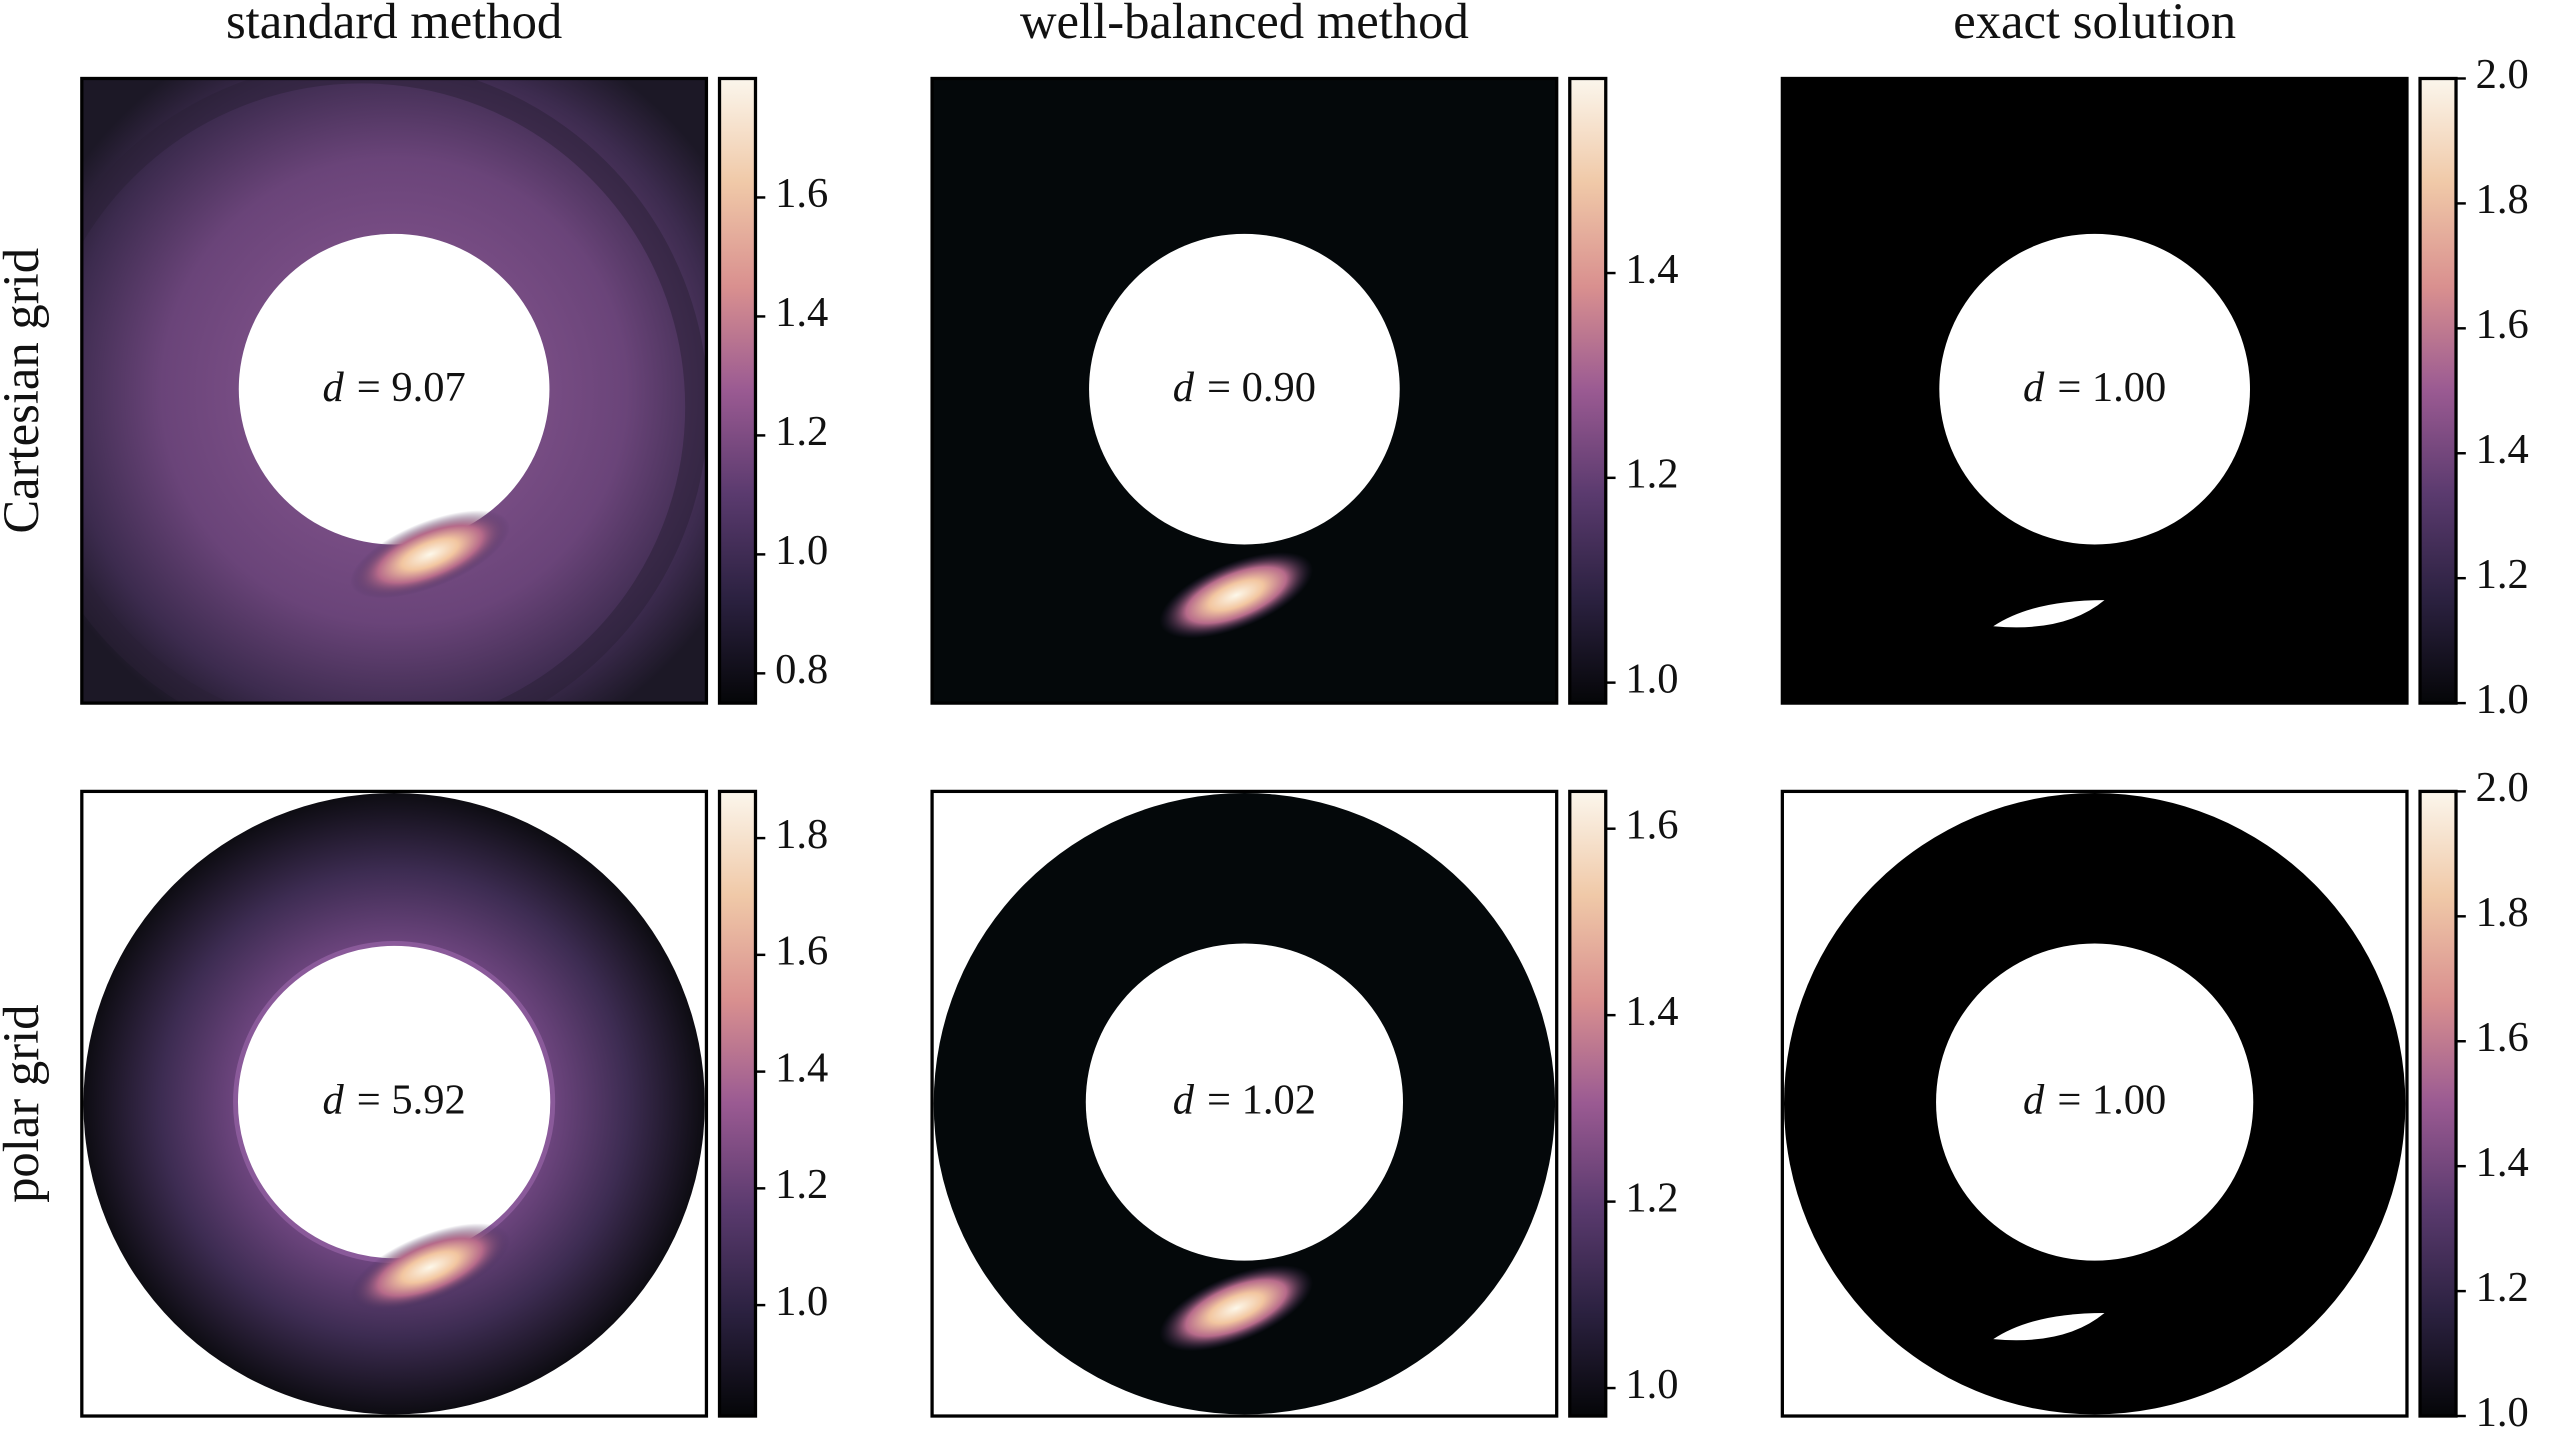 Image resolution: width=2564 pixels, height=1443 pixels. What do you see at coordinates (801, 669) in the screenshot?
I see `tick-label: 0.8` at bounding box center [801, 669].